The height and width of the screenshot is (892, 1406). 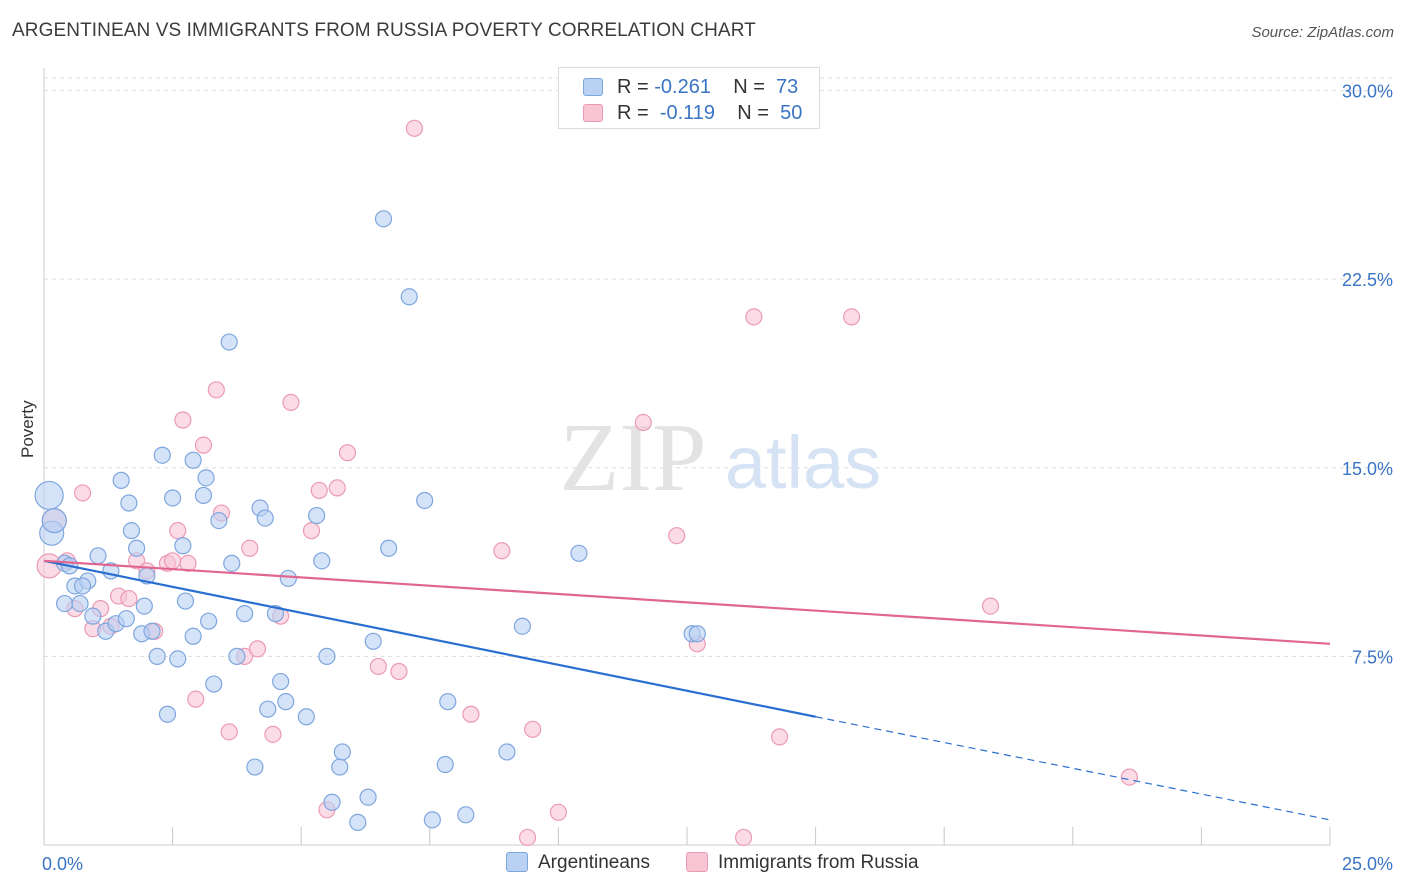 I want to click on stats-text: R = -0.261 N = 73, so click(x=707, y=87).